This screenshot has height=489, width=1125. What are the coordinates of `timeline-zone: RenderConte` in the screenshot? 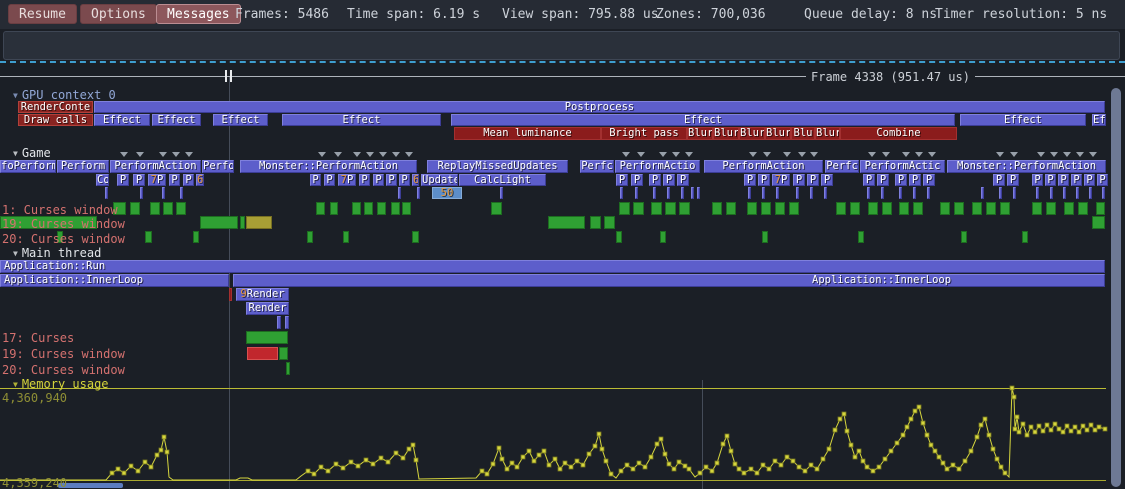 It's located at (55, 107).